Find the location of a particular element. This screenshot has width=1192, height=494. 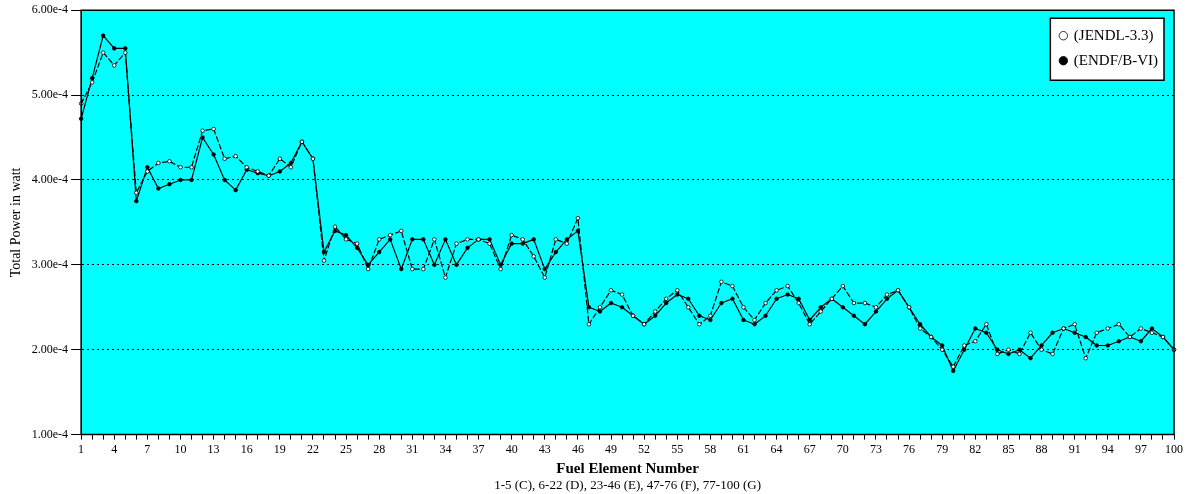

y-tick-label: 4.00e-4 is located at coordinates (50, 179).